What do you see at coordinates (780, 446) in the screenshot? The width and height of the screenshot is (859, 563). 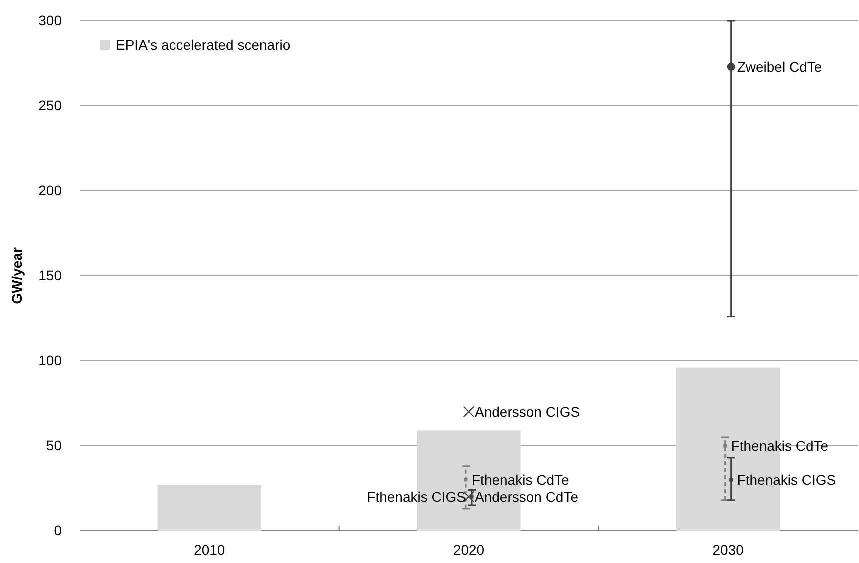 I see `text: Fthenakis CdTe` at bounding box center [780, 446].